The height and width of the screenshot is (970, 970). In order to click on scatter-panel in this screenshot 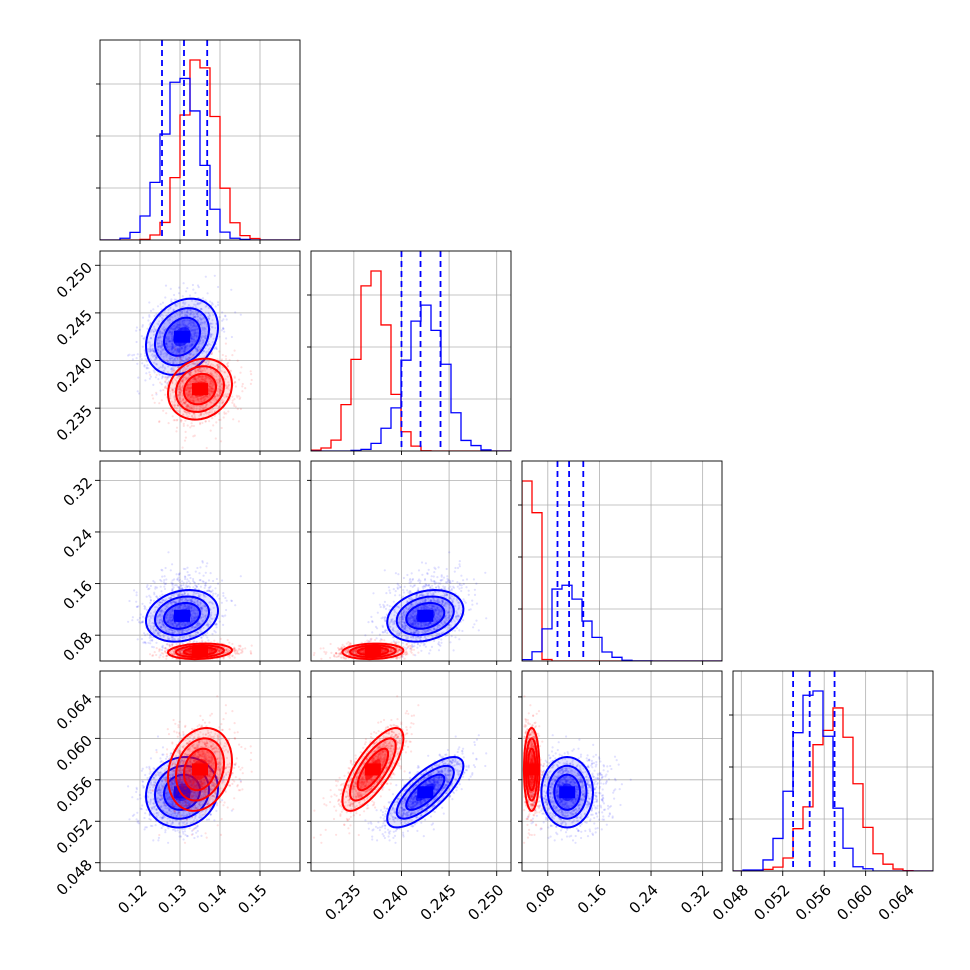, I will do `click(190, 362)`.